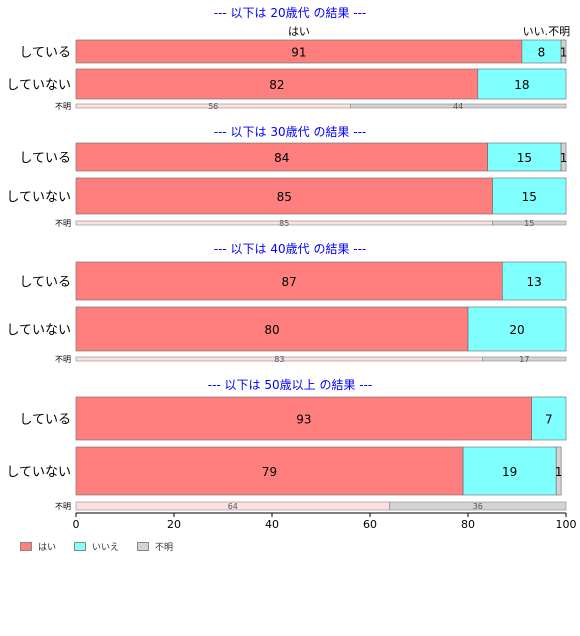 The image size is (580, 636). I want to click on unknown-value-label: 36, so click(478, 506).